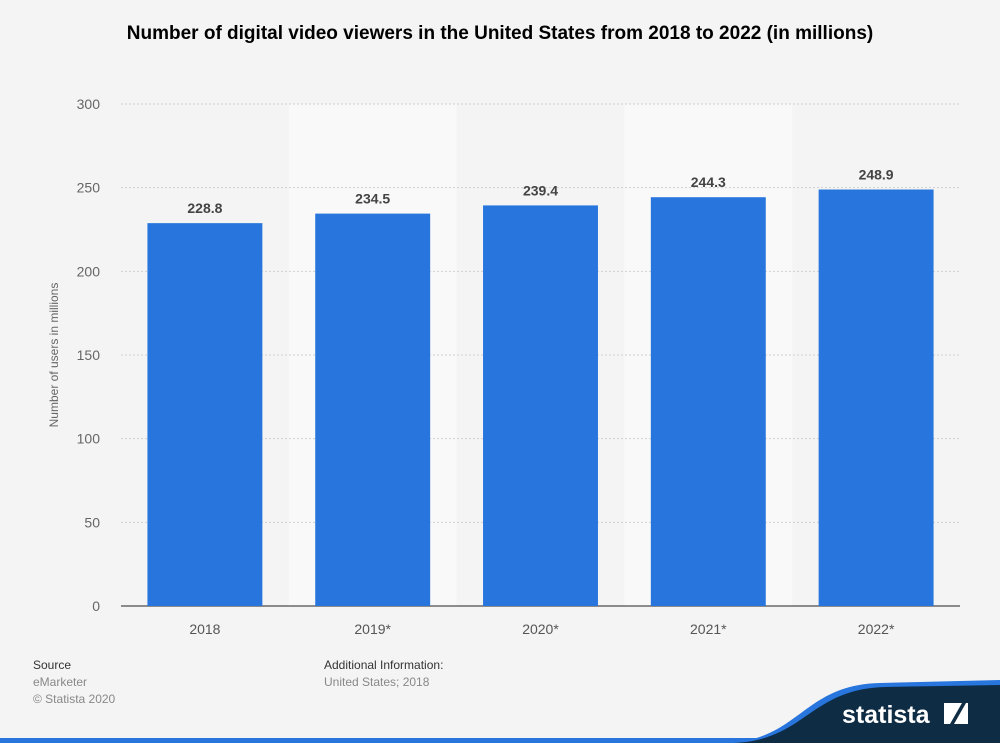  What do you see at coordinates (540, 629) in the screenshot?
I see `x-tick-label: 2020*` at bounding box center [540, 629].